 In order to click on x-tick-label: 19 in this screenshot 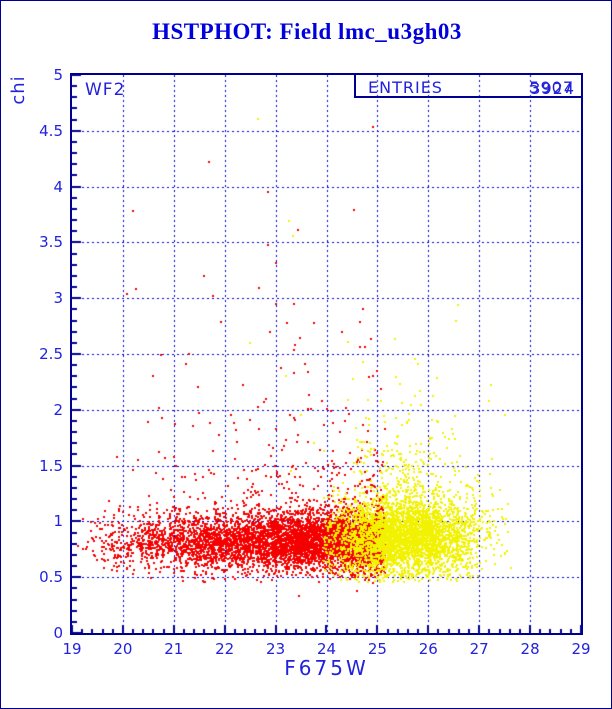, I will do `click(72, 649)`.